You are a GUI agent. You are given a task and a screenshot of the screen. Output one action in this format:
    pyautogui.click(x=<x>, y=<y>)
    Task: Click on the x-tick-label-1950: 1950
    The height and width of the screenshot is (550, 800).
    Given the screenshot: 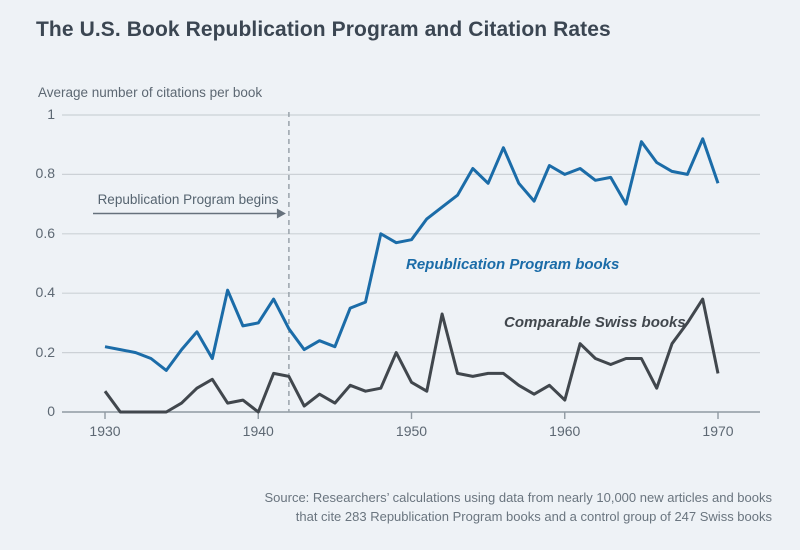 What is the action you would take?
    pyautogui.click(x=411, y=431)
    